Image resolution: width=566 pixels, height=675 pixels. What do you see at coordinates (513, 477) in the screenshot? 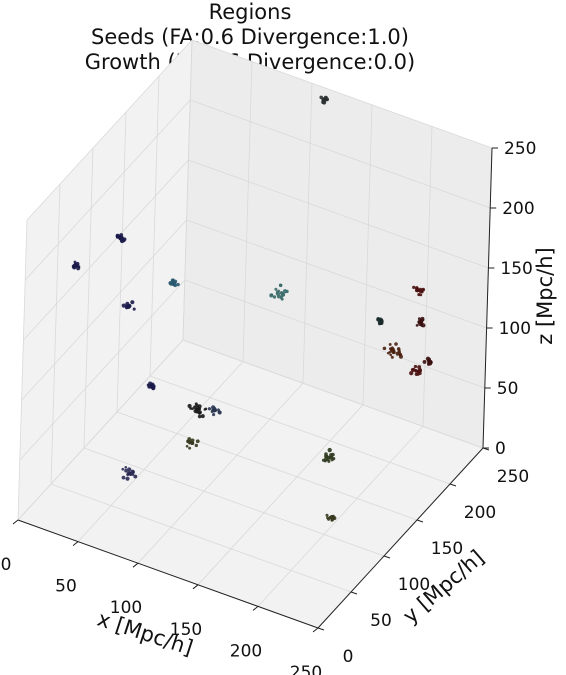
I see `y-tick-label: 250` at bounding box center [513, 477].